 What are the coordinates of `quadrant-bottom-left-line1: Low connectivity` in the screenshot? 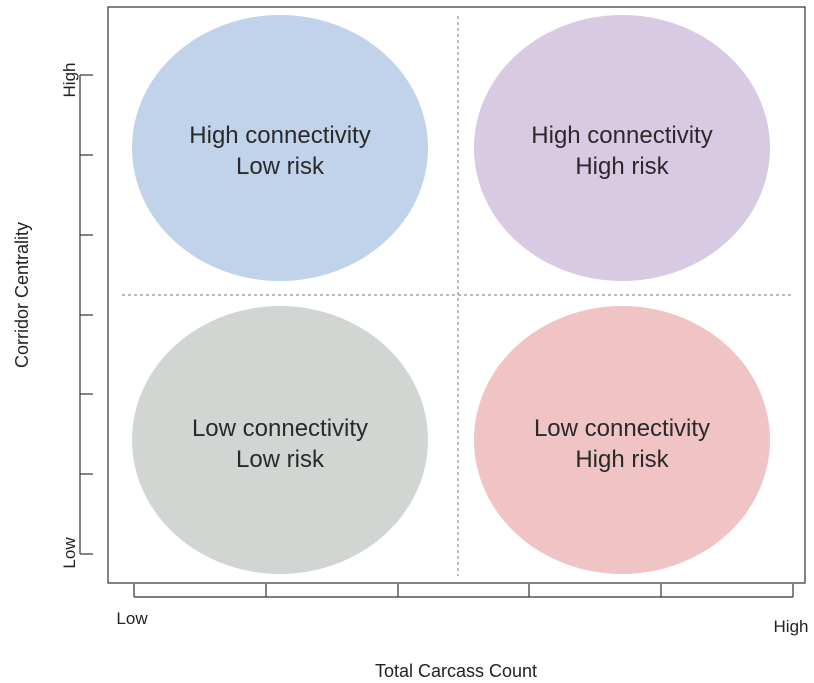 It's located at (280, 428).